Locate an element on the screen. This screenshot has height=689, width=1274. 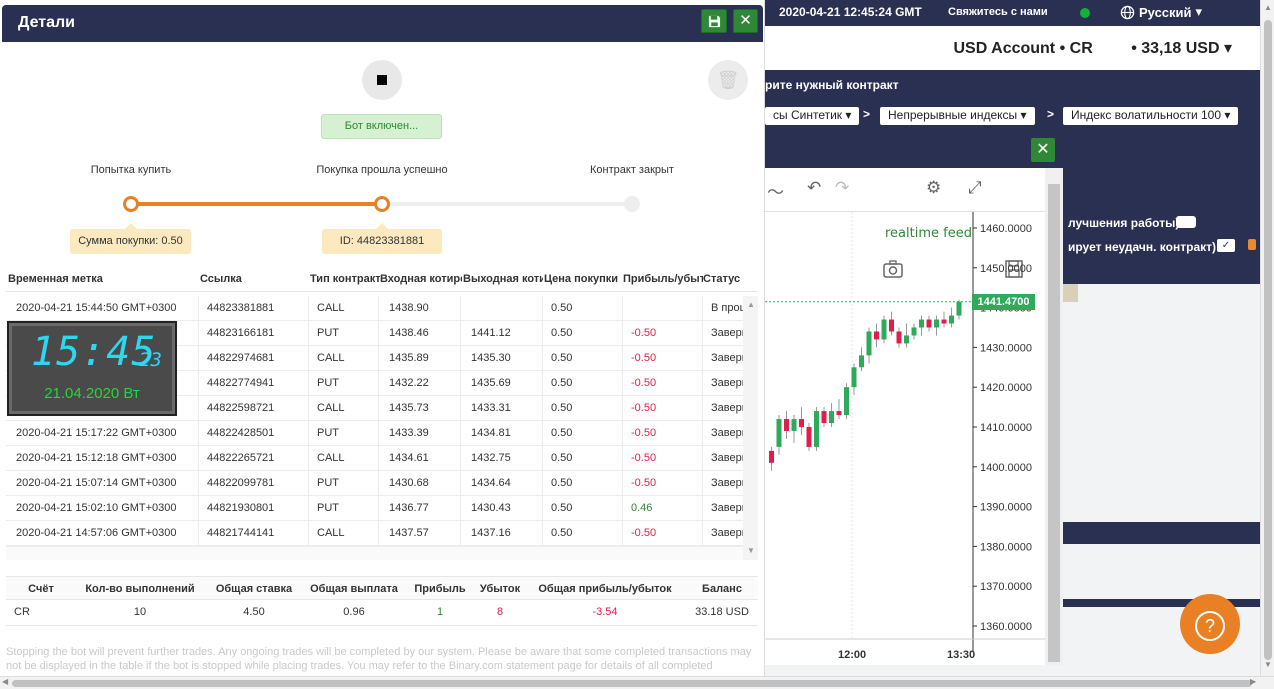
cell-reference: 44822428501 is located at coordinates (254, 433).